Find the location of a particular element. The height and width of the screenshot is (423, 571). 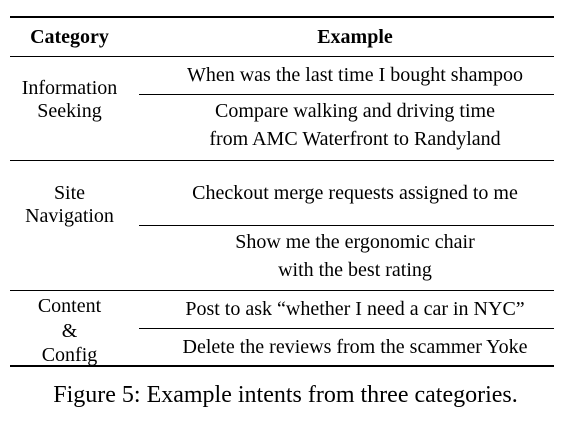

group1-inner-rule is located at coordinates (346, 94).